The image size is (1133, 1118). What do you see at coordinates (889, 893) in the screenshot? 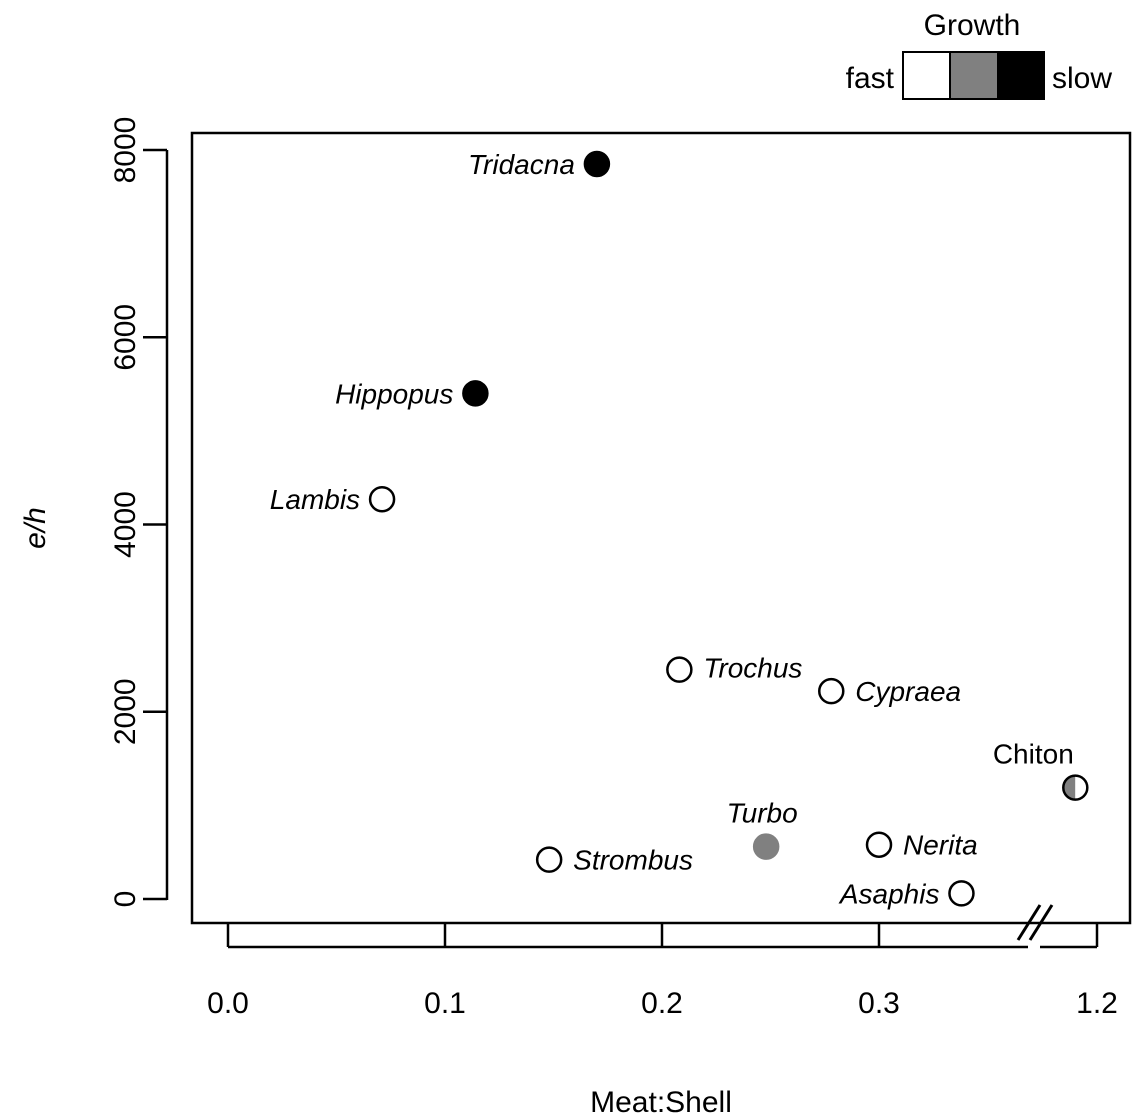
I see `point-label: Asaphis` at bounding box center [889, 893].